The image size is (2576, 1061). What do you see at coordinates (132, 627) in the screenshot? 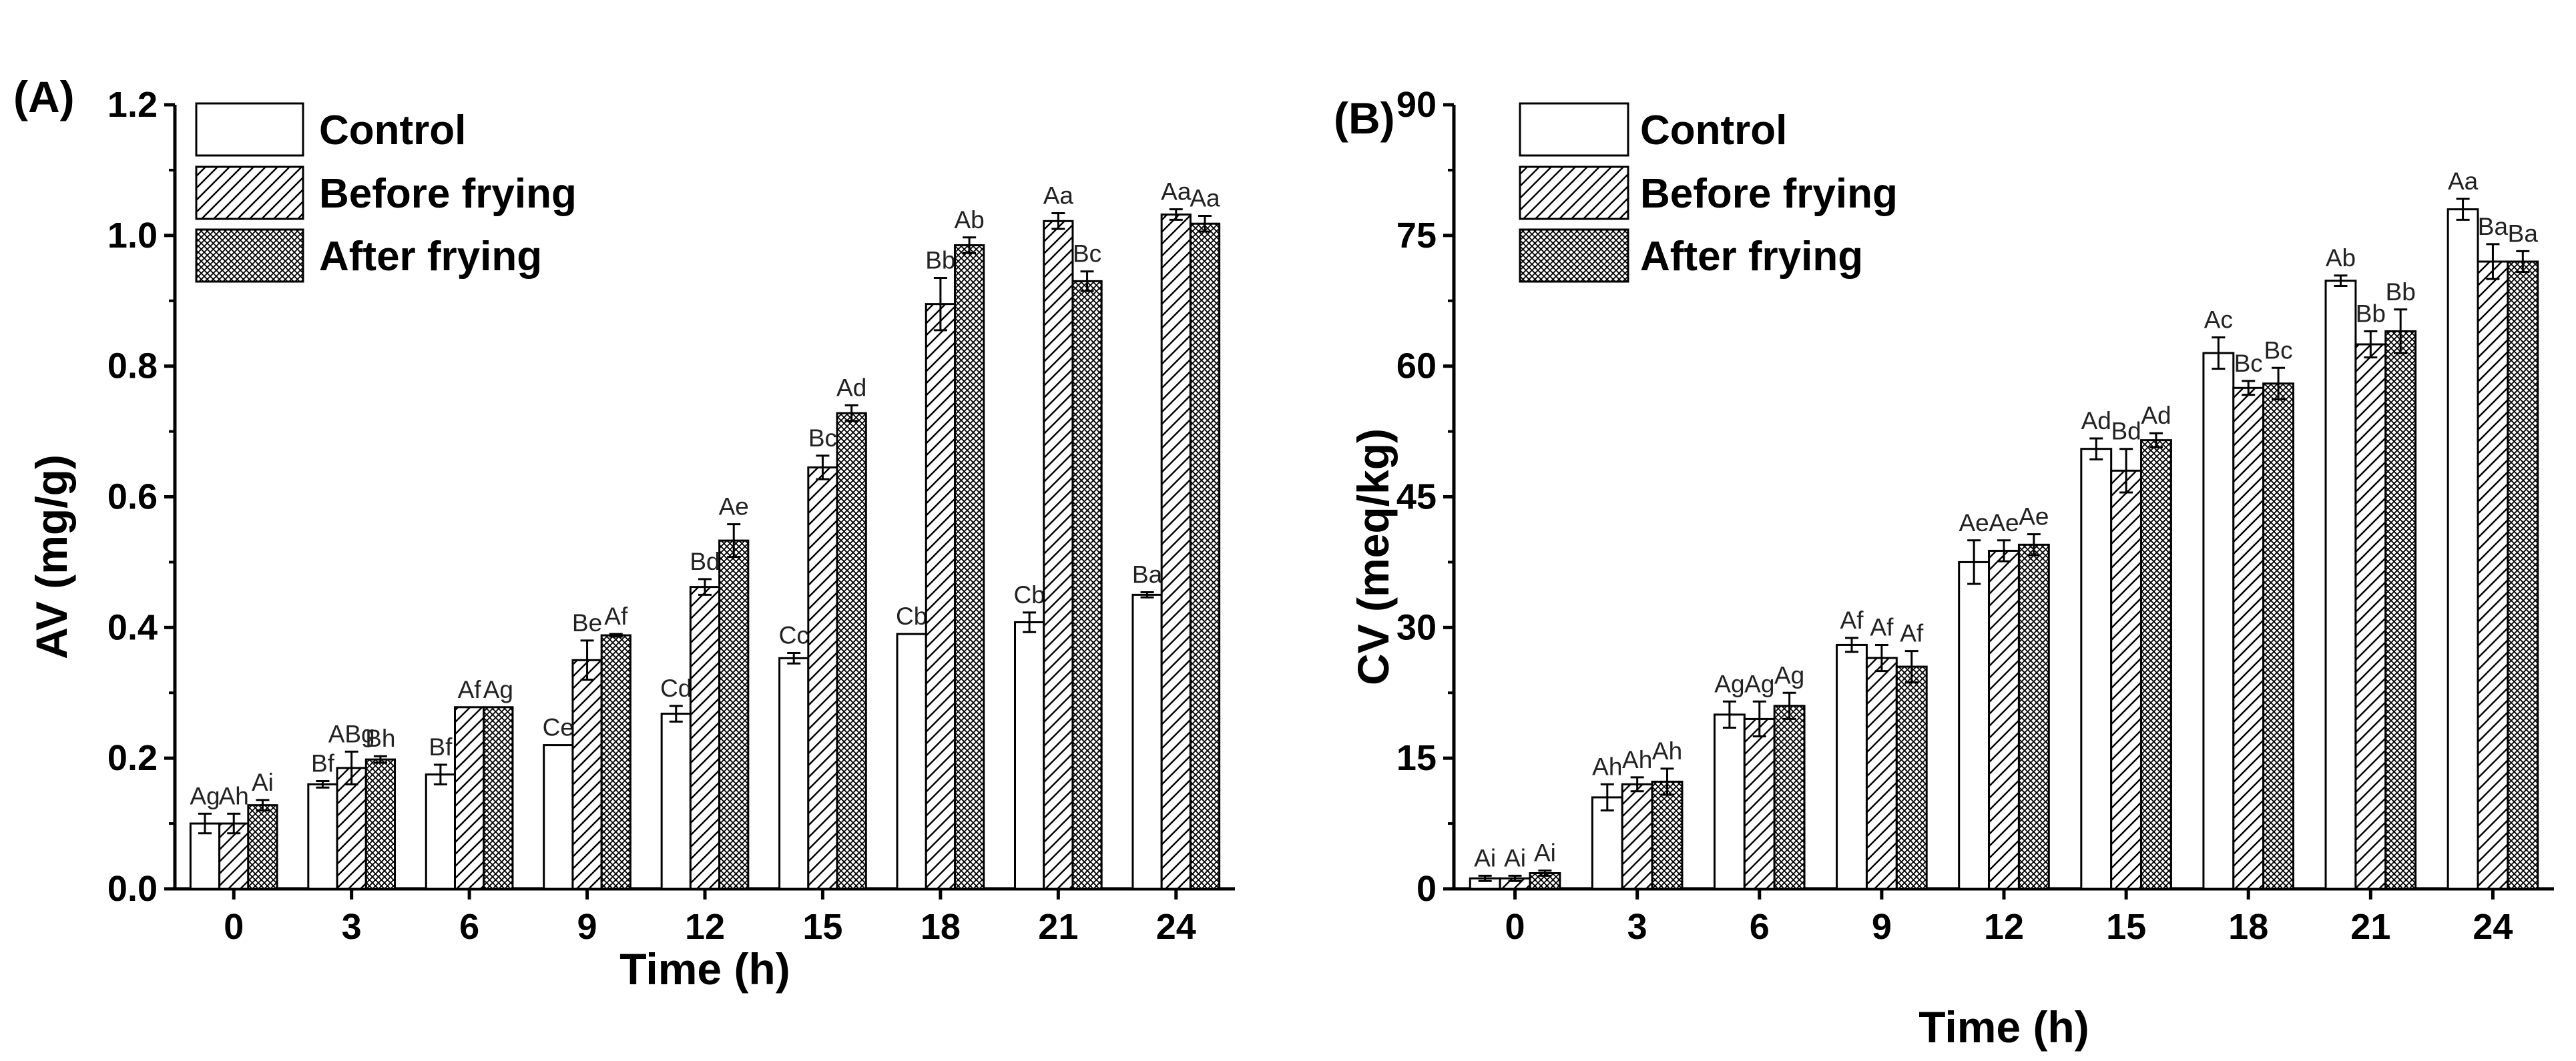
I see `panel-a-y-tick-label: 0.4` at bounding box center [132, 627].